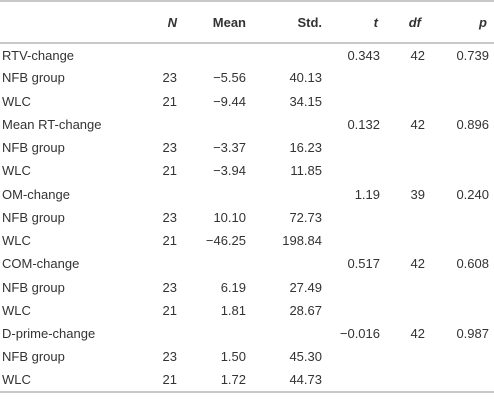  What do you see at coordinates (229, 171) in the screenshot?
I see `cell-mean: −3.94` at bounding box center [229, 171].